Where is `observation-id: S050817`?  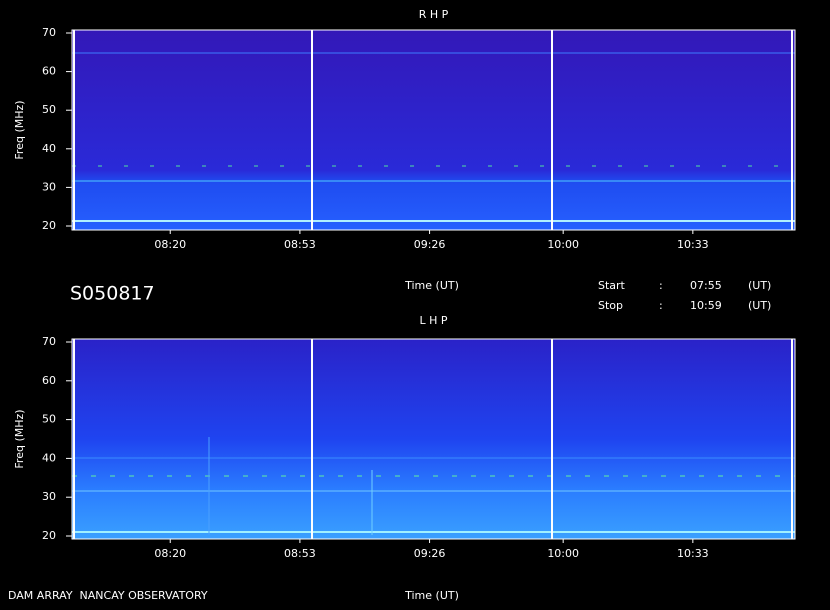 observation-id: S050817 is located at coordinates (112, 294).